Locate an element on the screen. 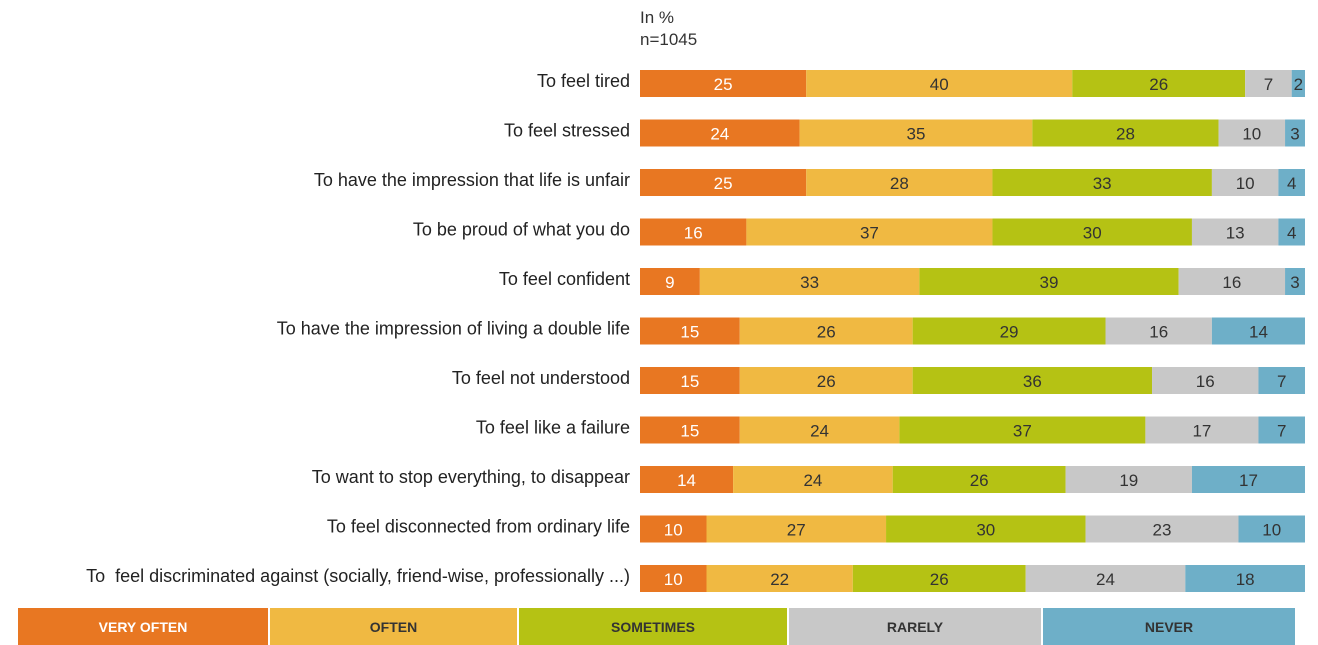 The width and height of the screenshot is (1318, 645). data-label: 23 is located at coordinates (1162, 530).